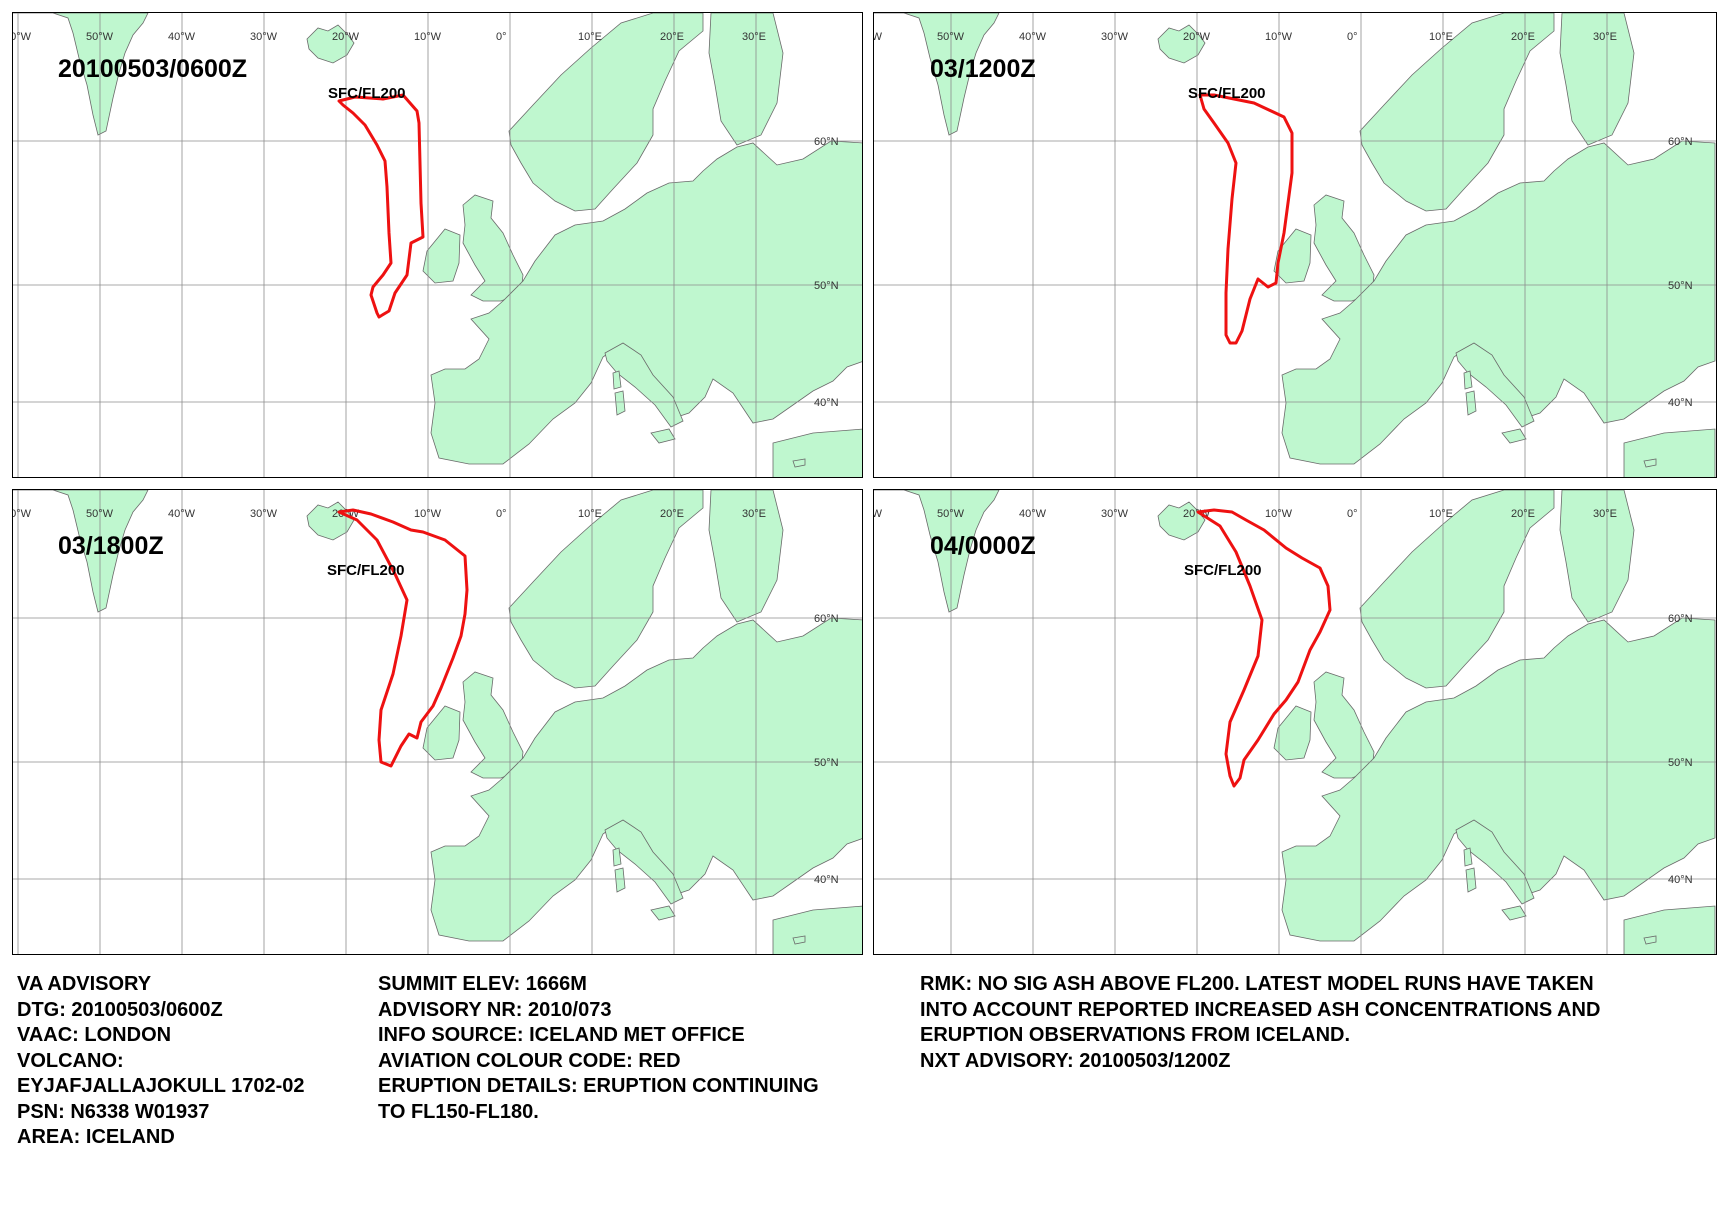  Describe the element at coordinates (96, 1137) in the screenshot. I see `advisory-area: AREA: ICELAND` at that location.